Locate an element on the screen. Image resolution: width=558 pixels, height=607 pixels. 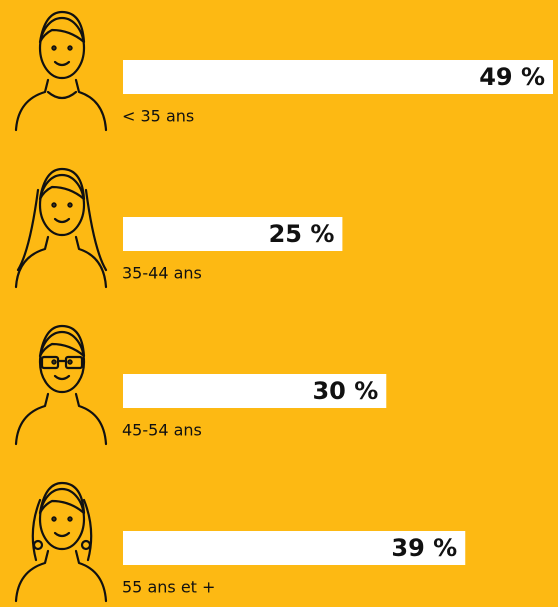
category-label: 45-54 ans is located at coordinates (162, 430).